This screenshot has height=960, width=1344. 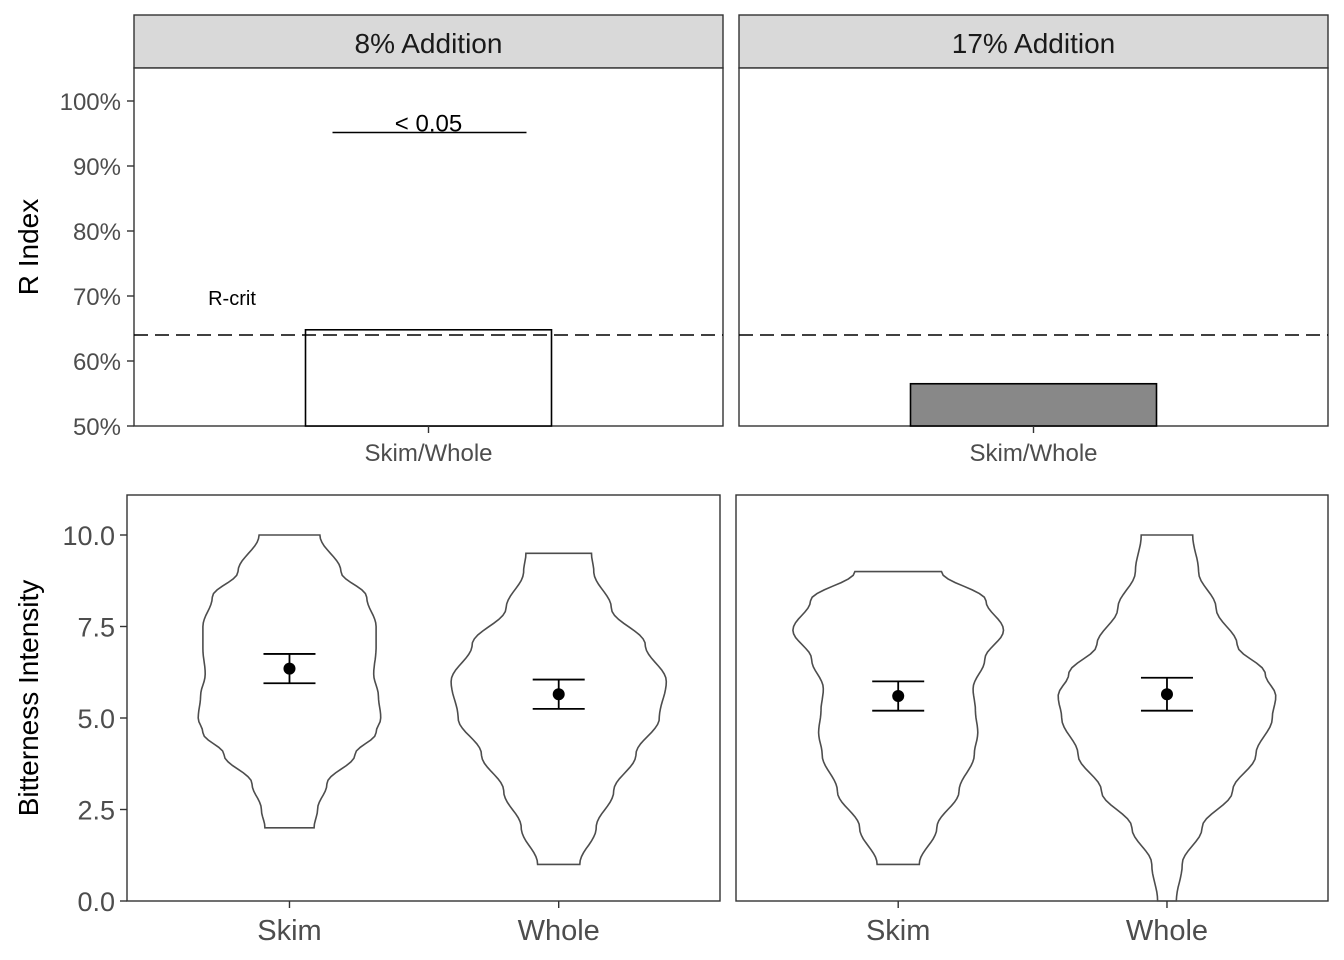 I want to click on strip-top-right, so click(x=1033, y=41).